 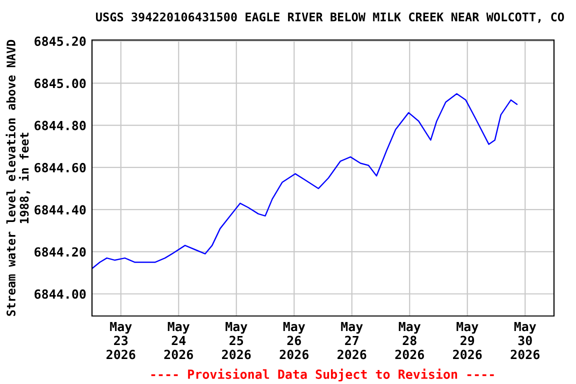 I want to click on x-tick-label: May 30 2026, so click(x=525, y=341).